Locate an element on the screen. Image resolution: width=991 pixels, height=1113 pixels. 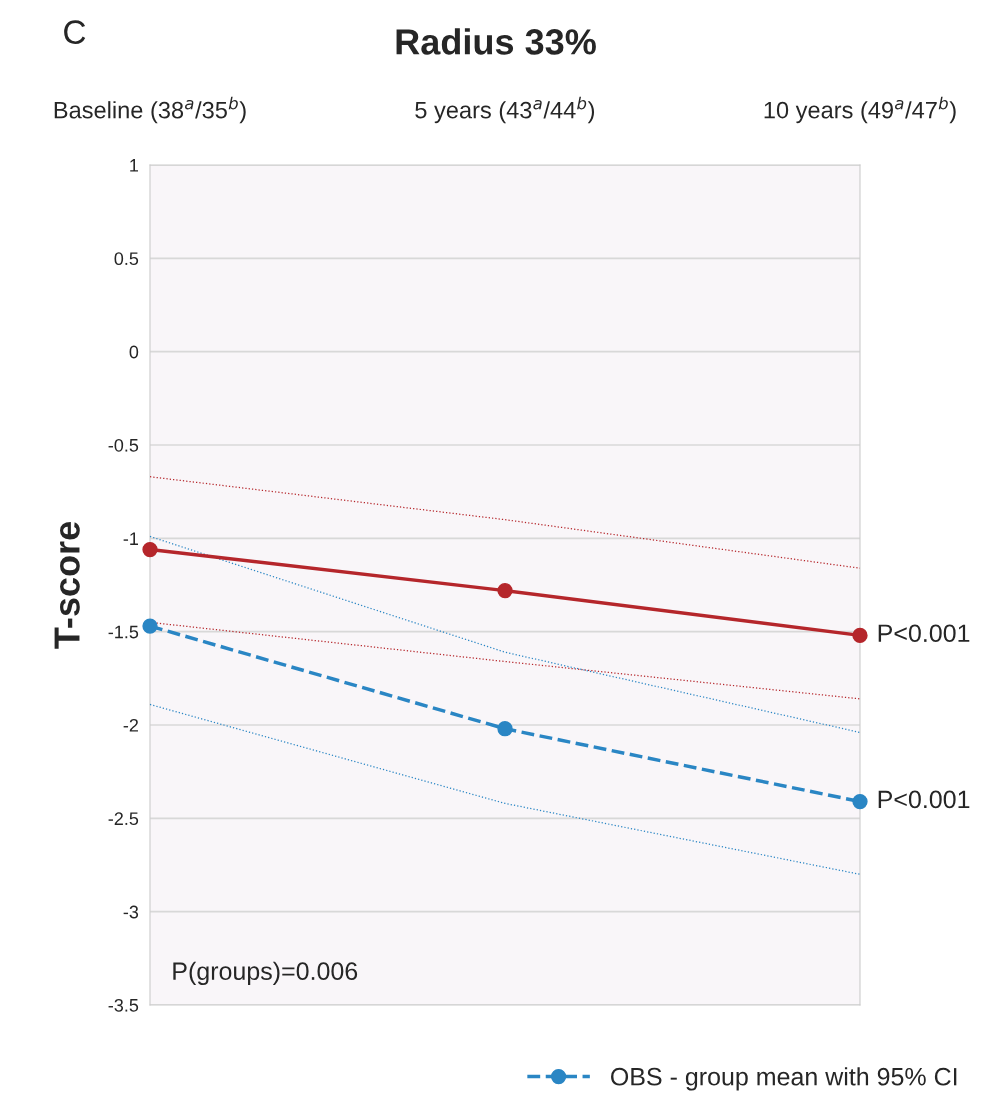
y-tick-label: -2.5 is located at coordinates (123, 819).